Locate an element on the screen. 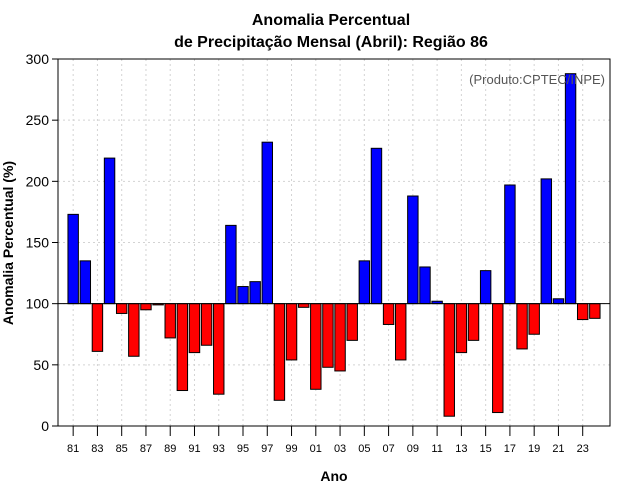 The image size is (640, 500). bar-1983 is located at coordinates (97, 327).